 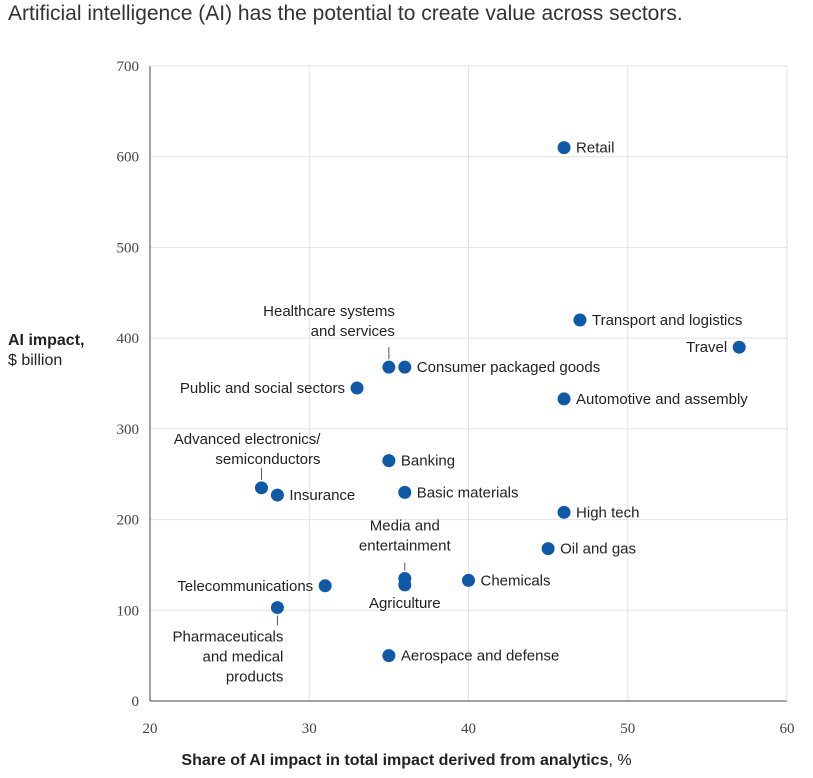 I want to click on x-tick-label: 20, so click(x=150, y=729).